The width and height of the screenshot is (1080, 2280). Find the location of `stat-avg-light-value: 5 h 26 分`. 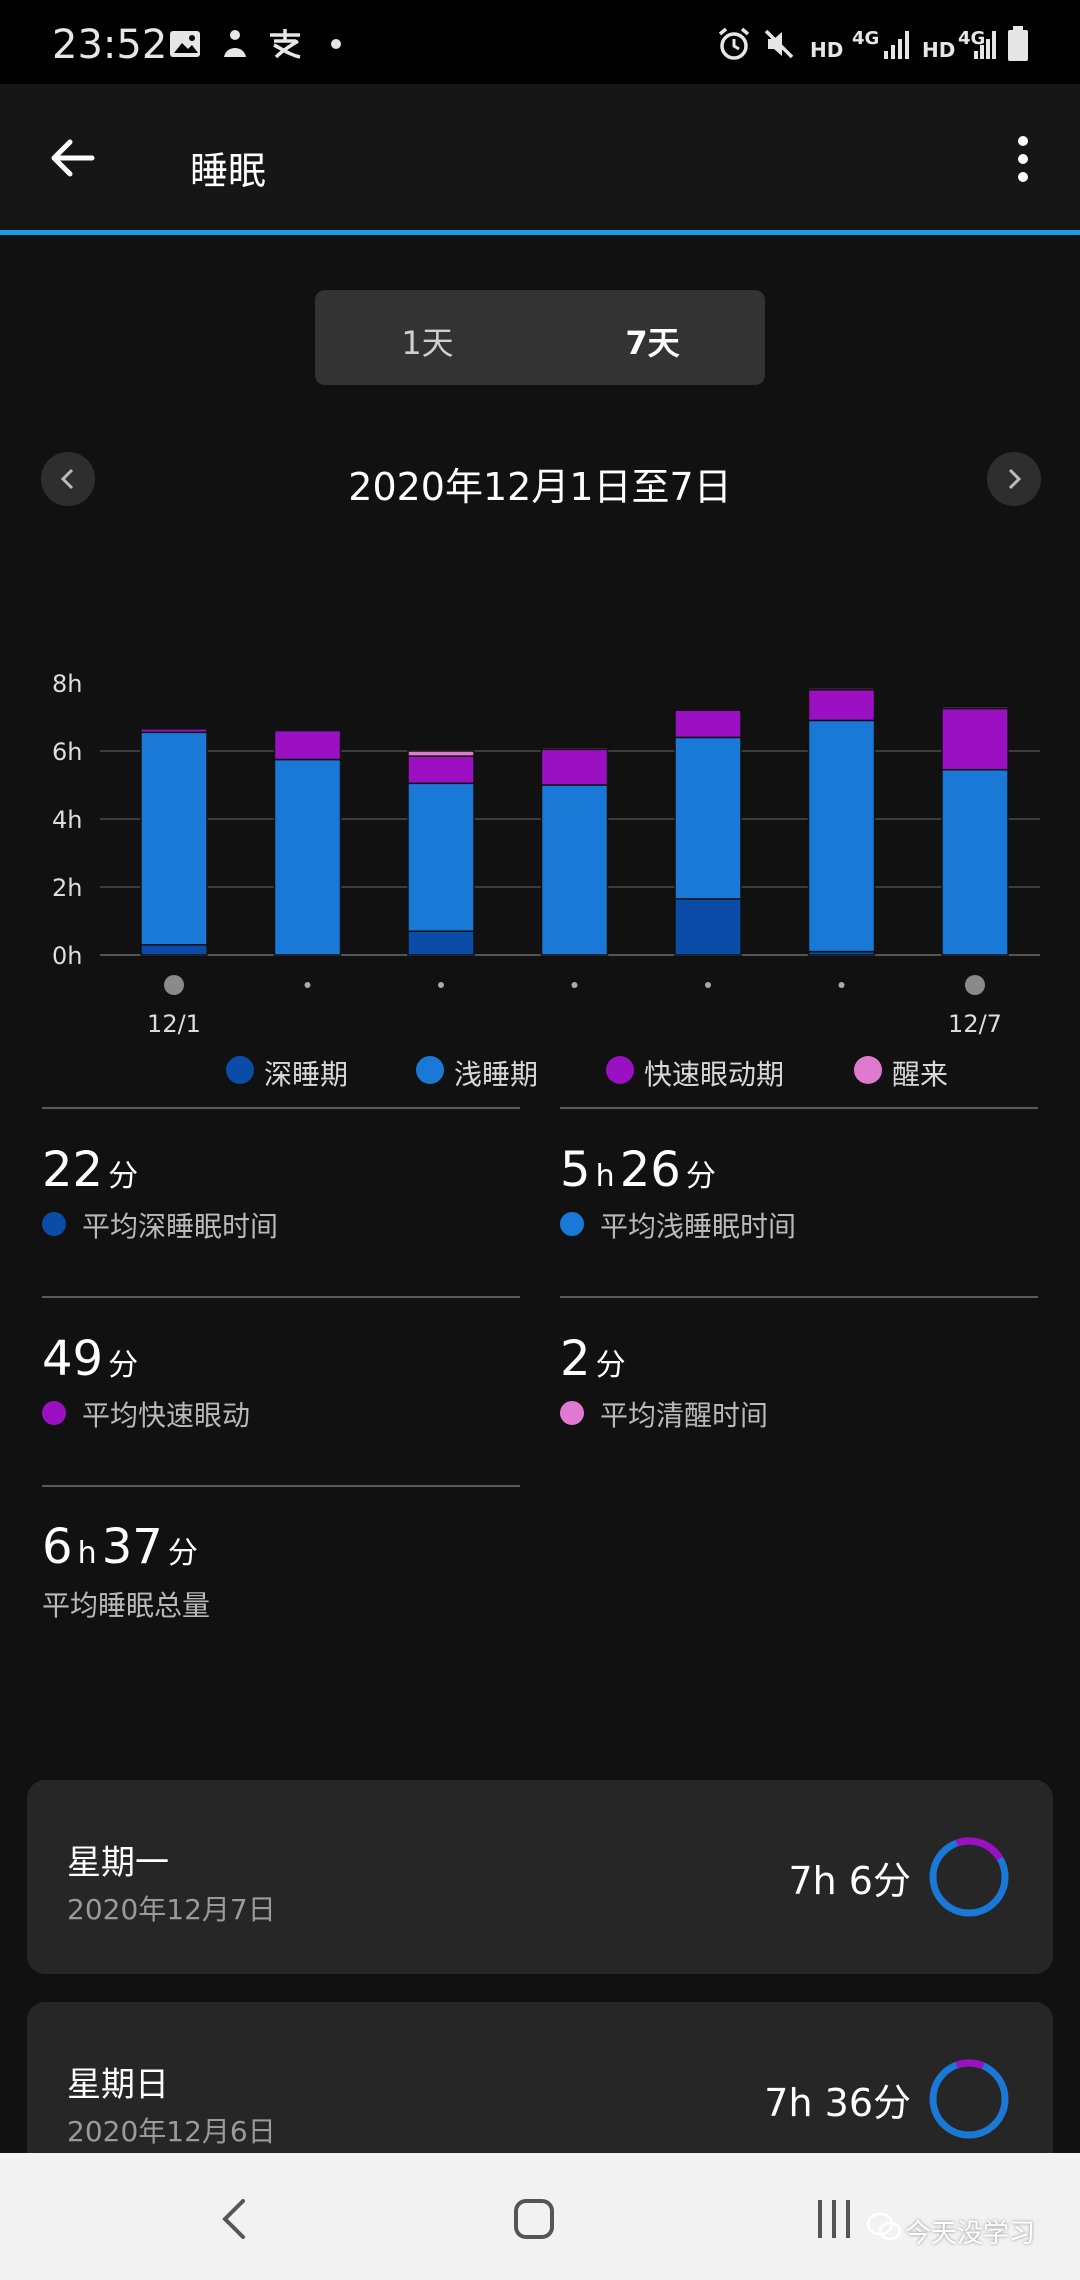

stat-avg-light-value: 5 h 26 分 is located at coordinates (638, 1170).